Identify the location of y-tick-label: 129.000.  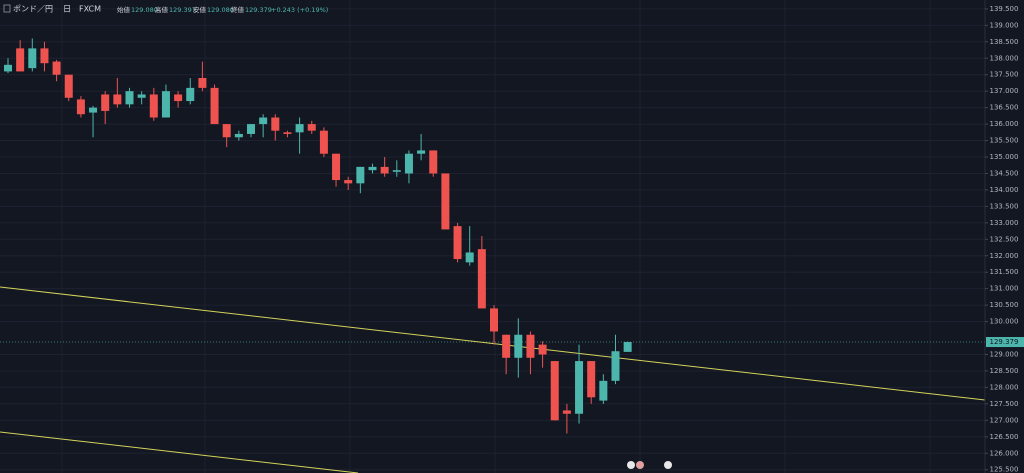
(1004, 355).